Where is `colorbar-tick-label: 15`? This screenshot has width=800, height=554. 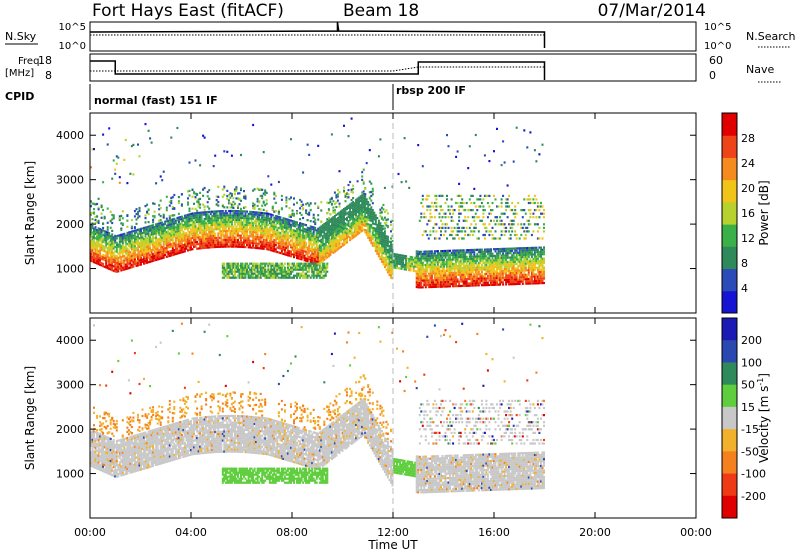
colorbar-tick-label: 15 is located at coordinates (748, 407).